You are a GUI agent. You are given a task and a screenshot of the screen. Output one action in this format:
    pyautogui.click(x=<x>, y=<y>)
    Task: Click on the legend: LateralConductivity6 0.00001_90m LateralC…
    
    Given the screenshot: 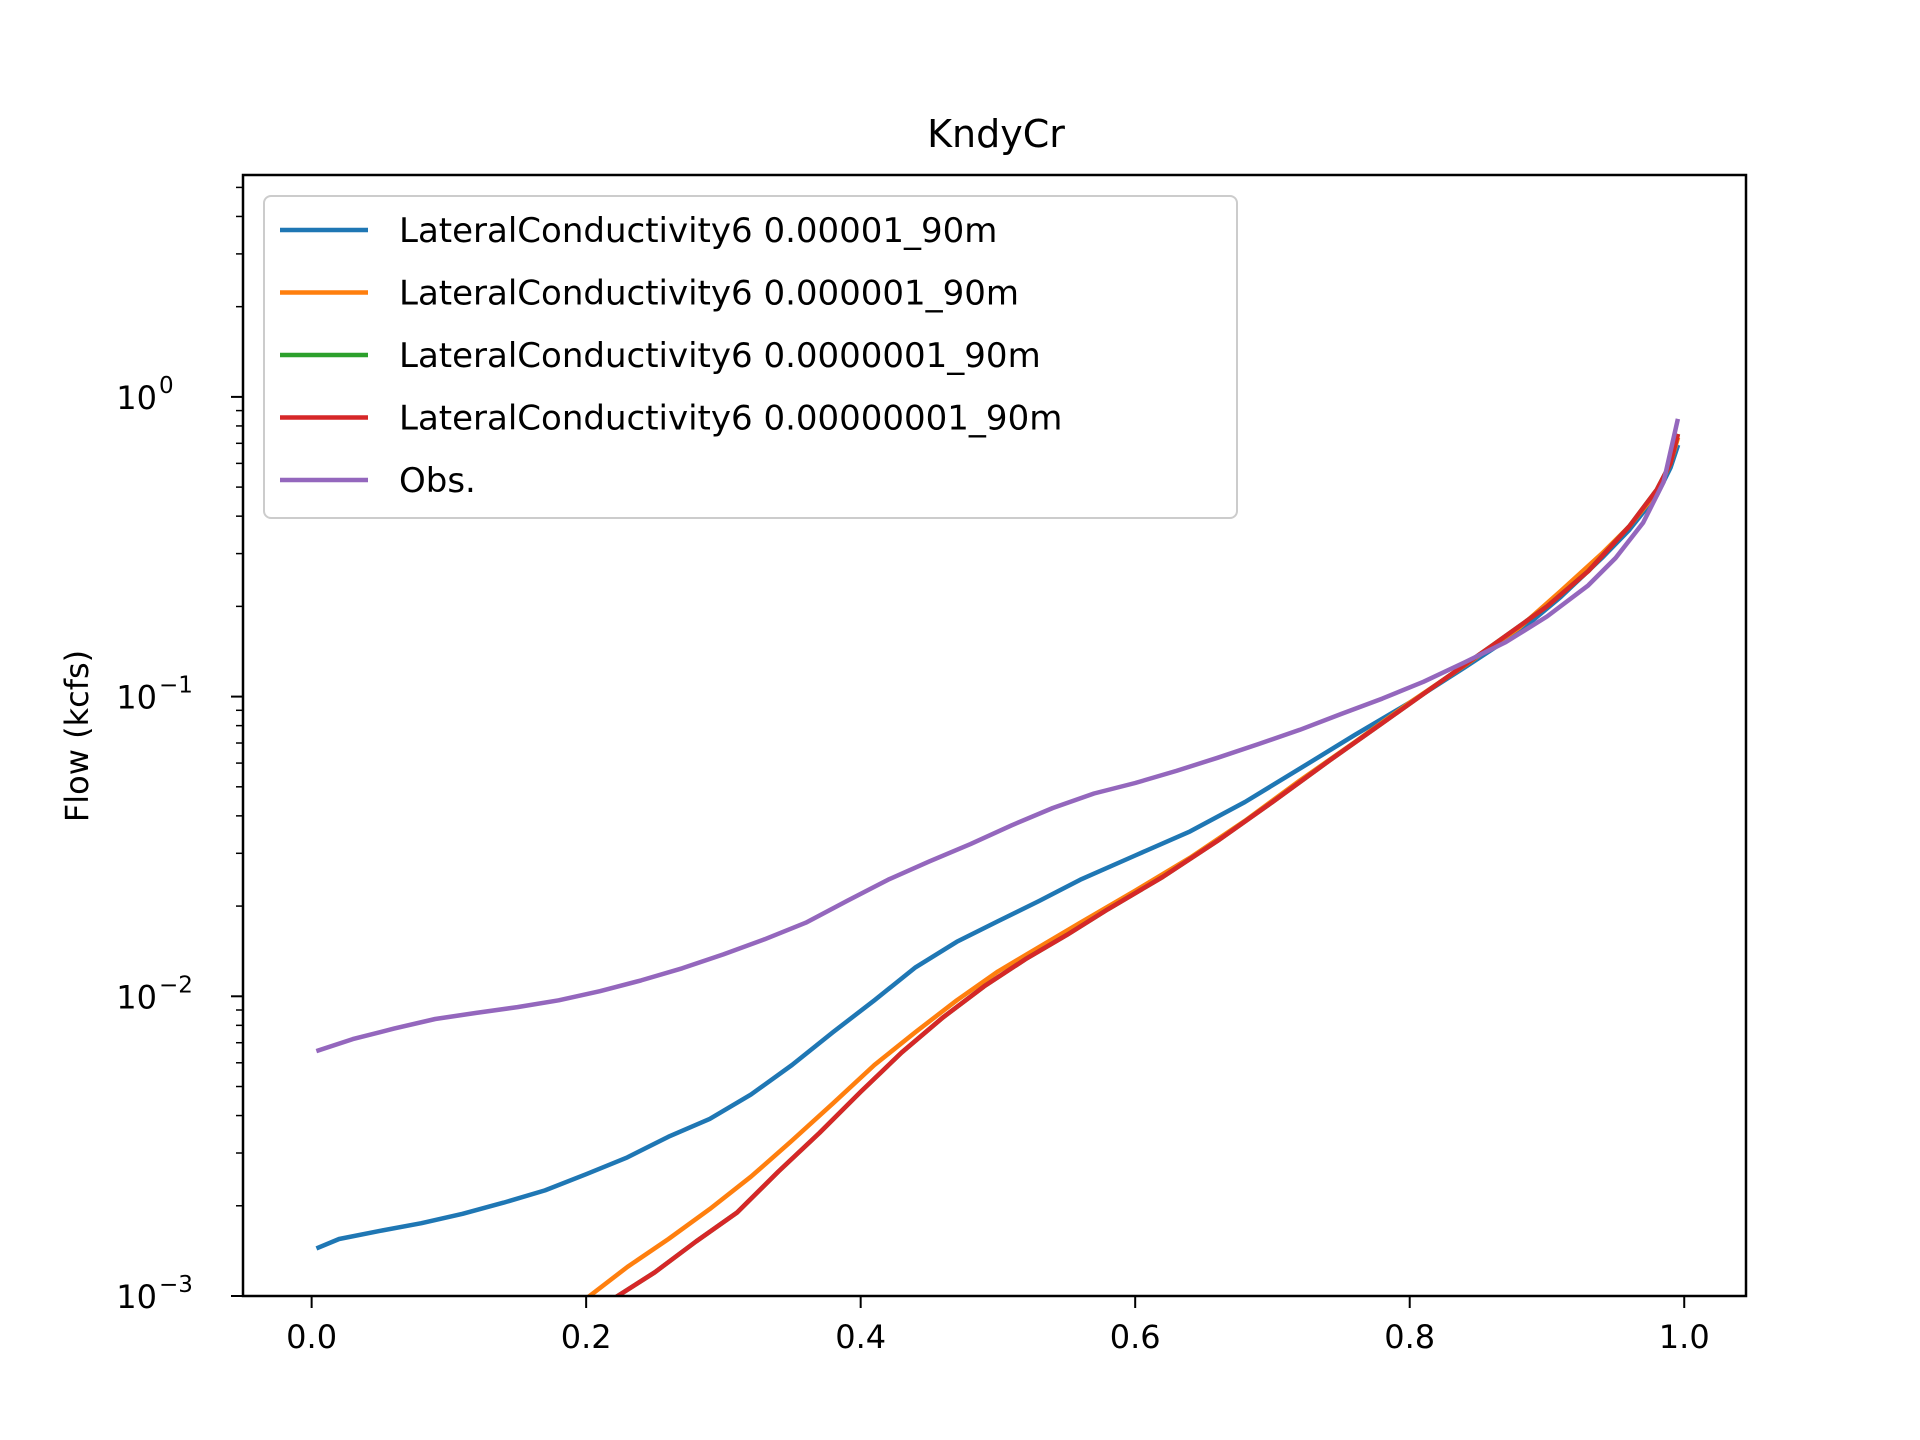 What is the action you would take?
    pyautogui.click(x=750, y=357)
    